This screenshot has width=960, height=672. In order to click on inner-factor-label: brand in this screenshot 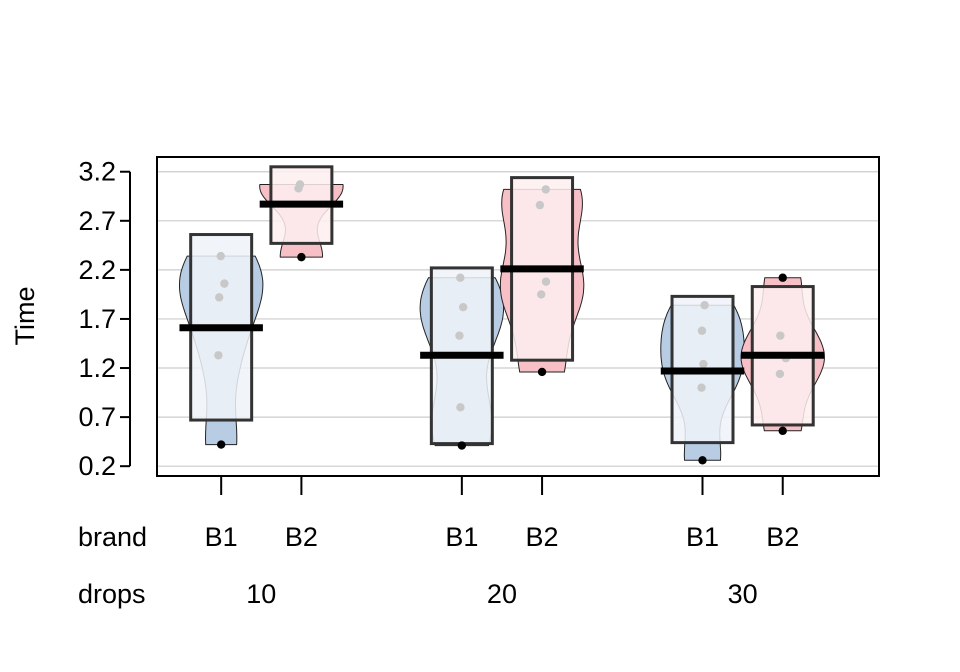, I will do `click(112, 537)`.